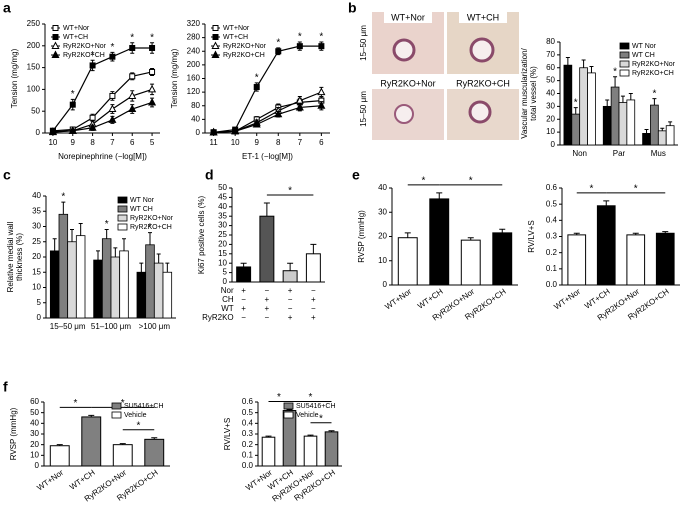  I want to click on y-tick-label: 200, so click(194, 64).